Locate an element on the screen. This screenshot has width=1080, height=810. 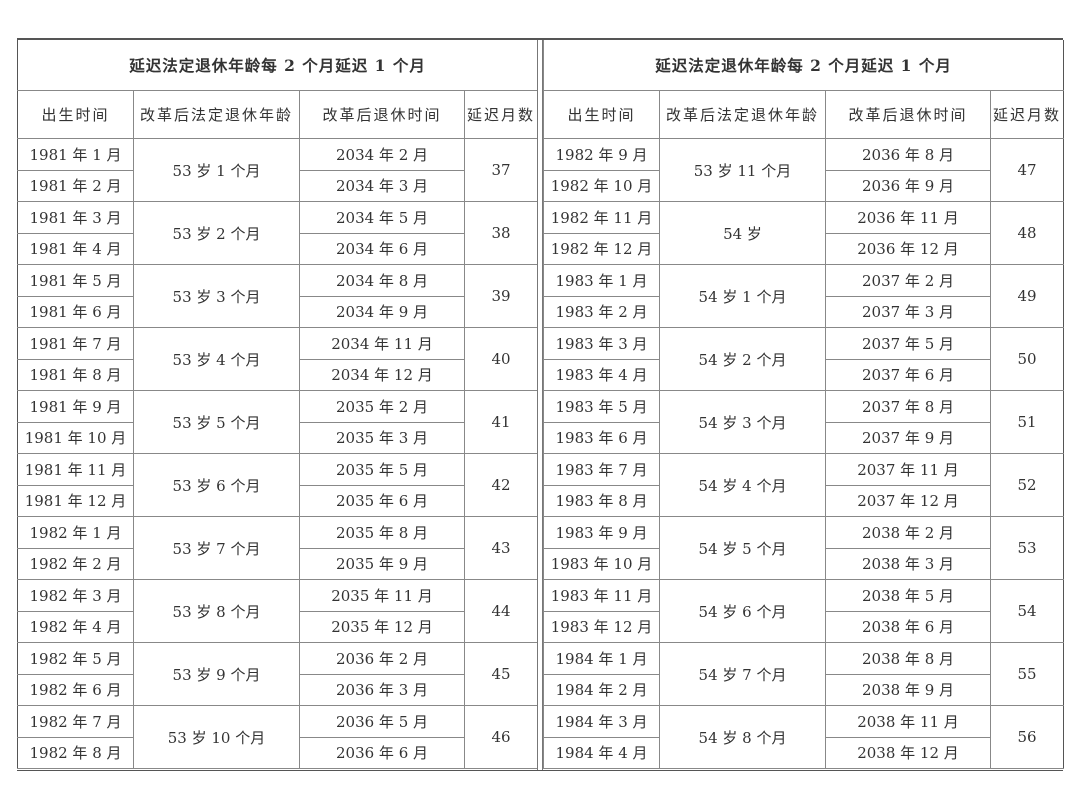
table-row: 1982 年 2 月 2035 年 9 月 is located at coordinates (277, 563).